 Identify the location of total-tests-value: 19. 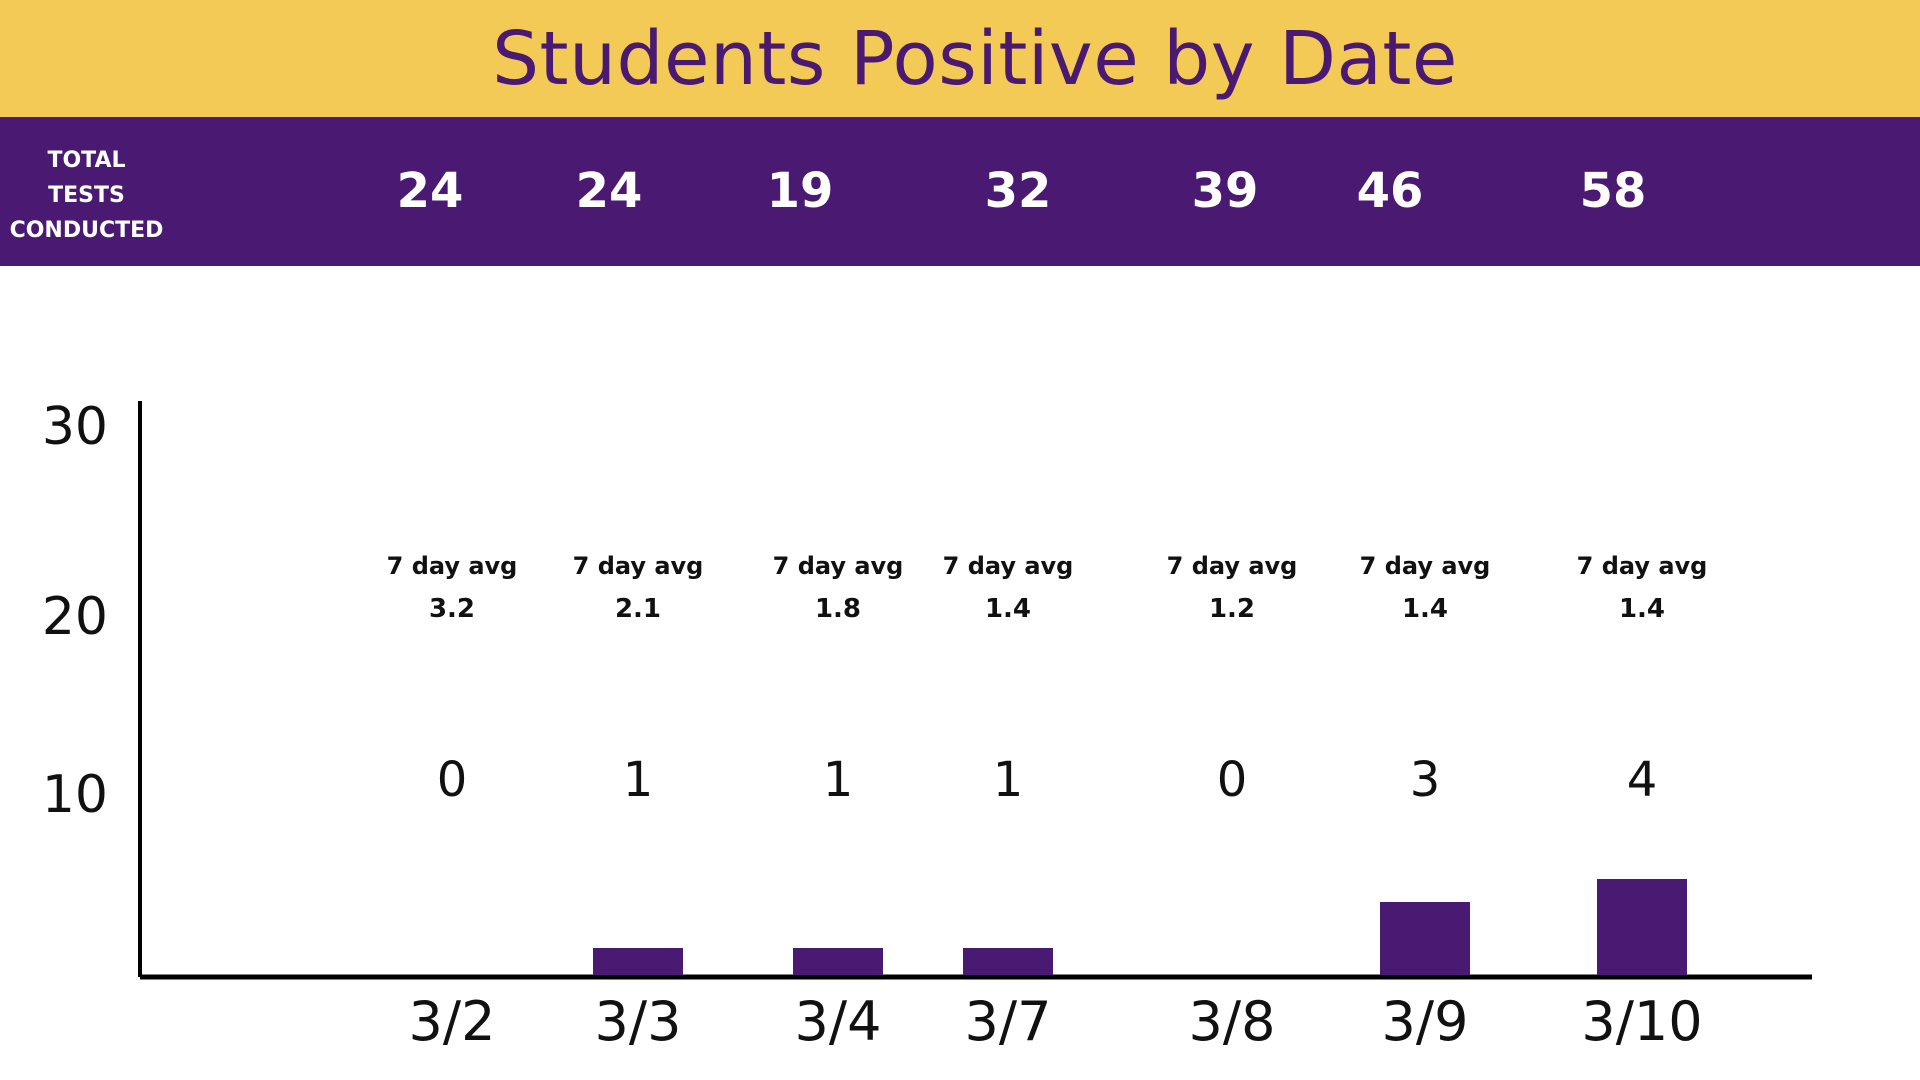
(800, 191).